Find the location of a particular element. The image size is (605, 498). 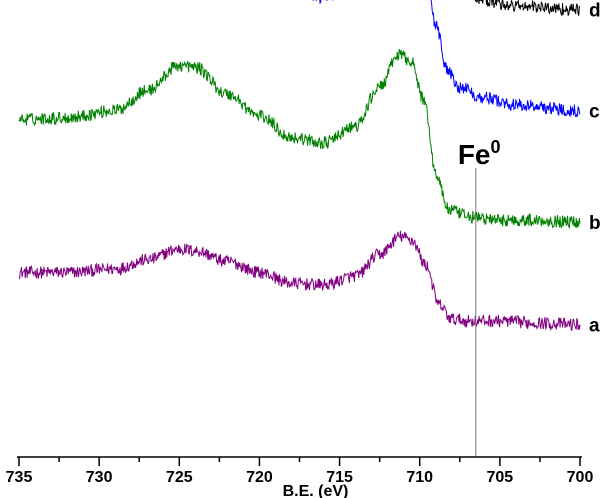

x-tick-label: 700 is located at coordinates (580, 477).